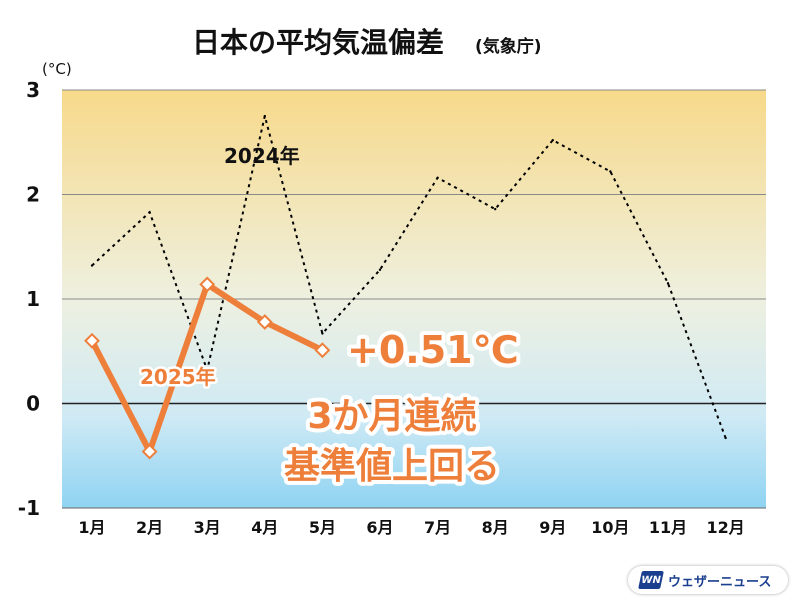  Describe the element at coordinates (318, 42) in the screenshot. I see `chart-title: 日本の平均気温偏差` at that location.